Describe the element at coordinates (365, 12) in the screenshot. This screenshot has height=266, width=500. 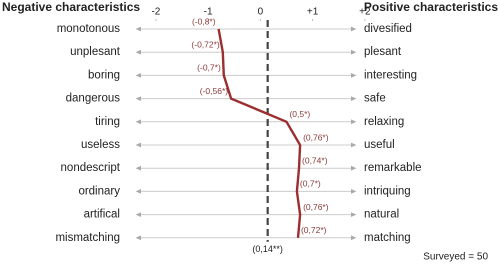
I see `x-tick-label: +2` at that location.